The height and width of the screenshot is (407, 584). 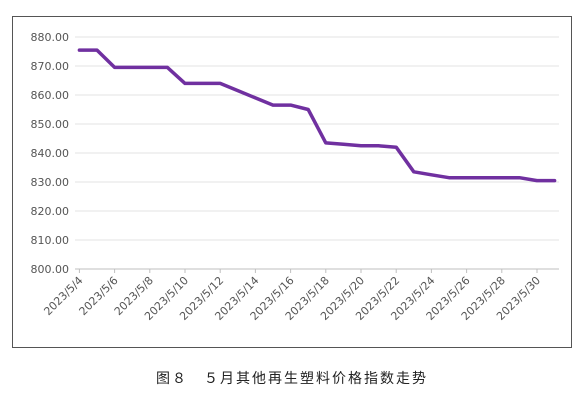 What do you see at coordinates (50, 37) in the screenshot?
I see `y-tick-label: 880.00` at bounding box center [50, 37].